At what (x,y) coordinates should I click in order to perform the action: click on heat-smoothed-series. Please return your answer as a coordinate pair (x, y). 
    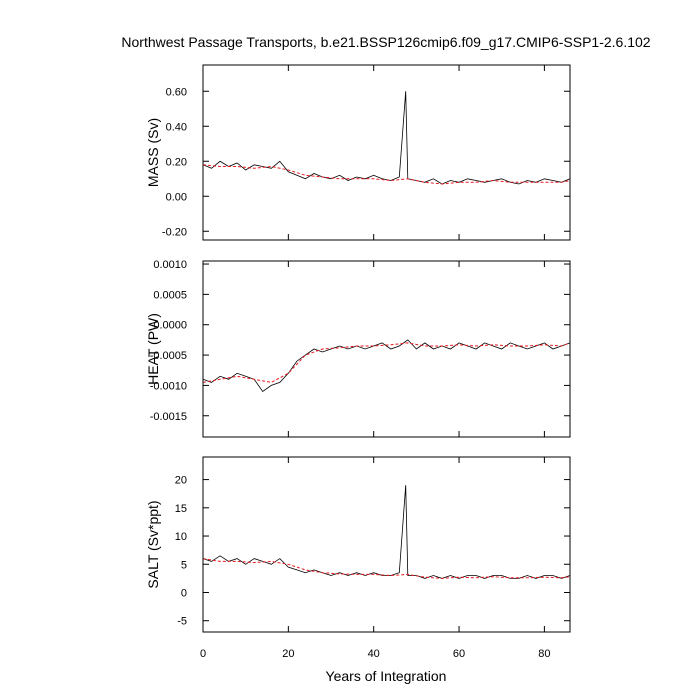
    Looking at the image, I should click on (386, 362).